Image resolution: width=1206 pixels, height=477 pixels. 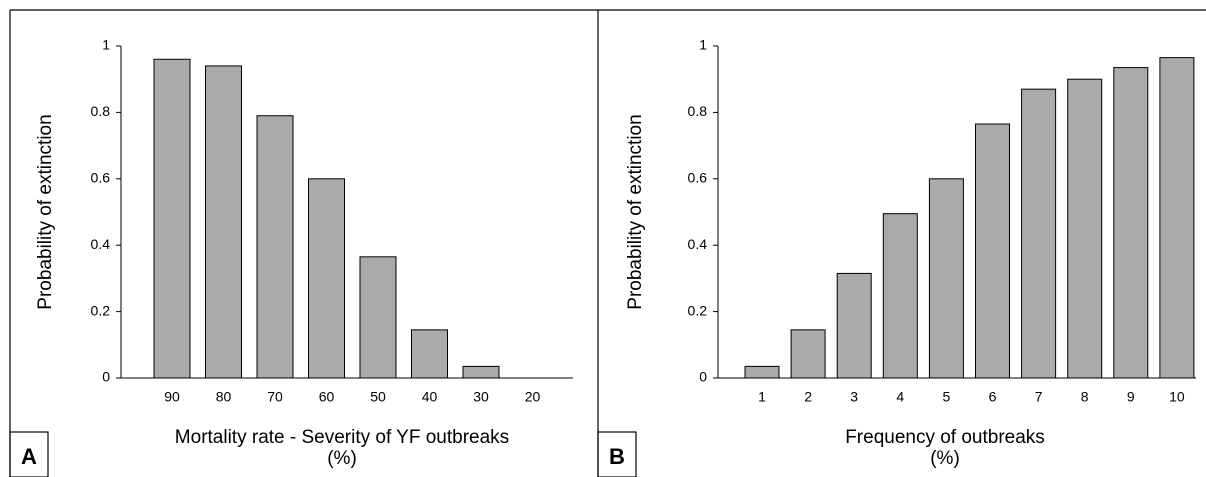 I want to click on x-axis-label: Frequency of outbreaks, so click(x=945, y=437).